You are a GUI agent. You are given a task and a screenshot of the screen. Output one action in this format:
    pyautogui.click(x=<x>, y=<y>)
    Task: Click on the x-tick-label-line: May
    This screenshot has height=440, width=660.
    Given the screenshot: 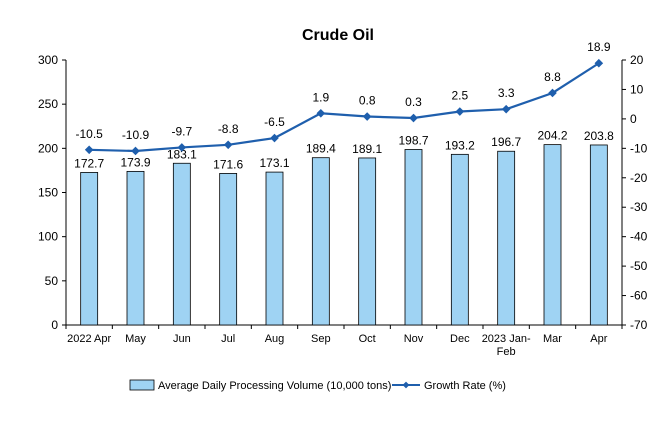 What is the action you would take?
    pyautogui.click(x=135, y=339)
    